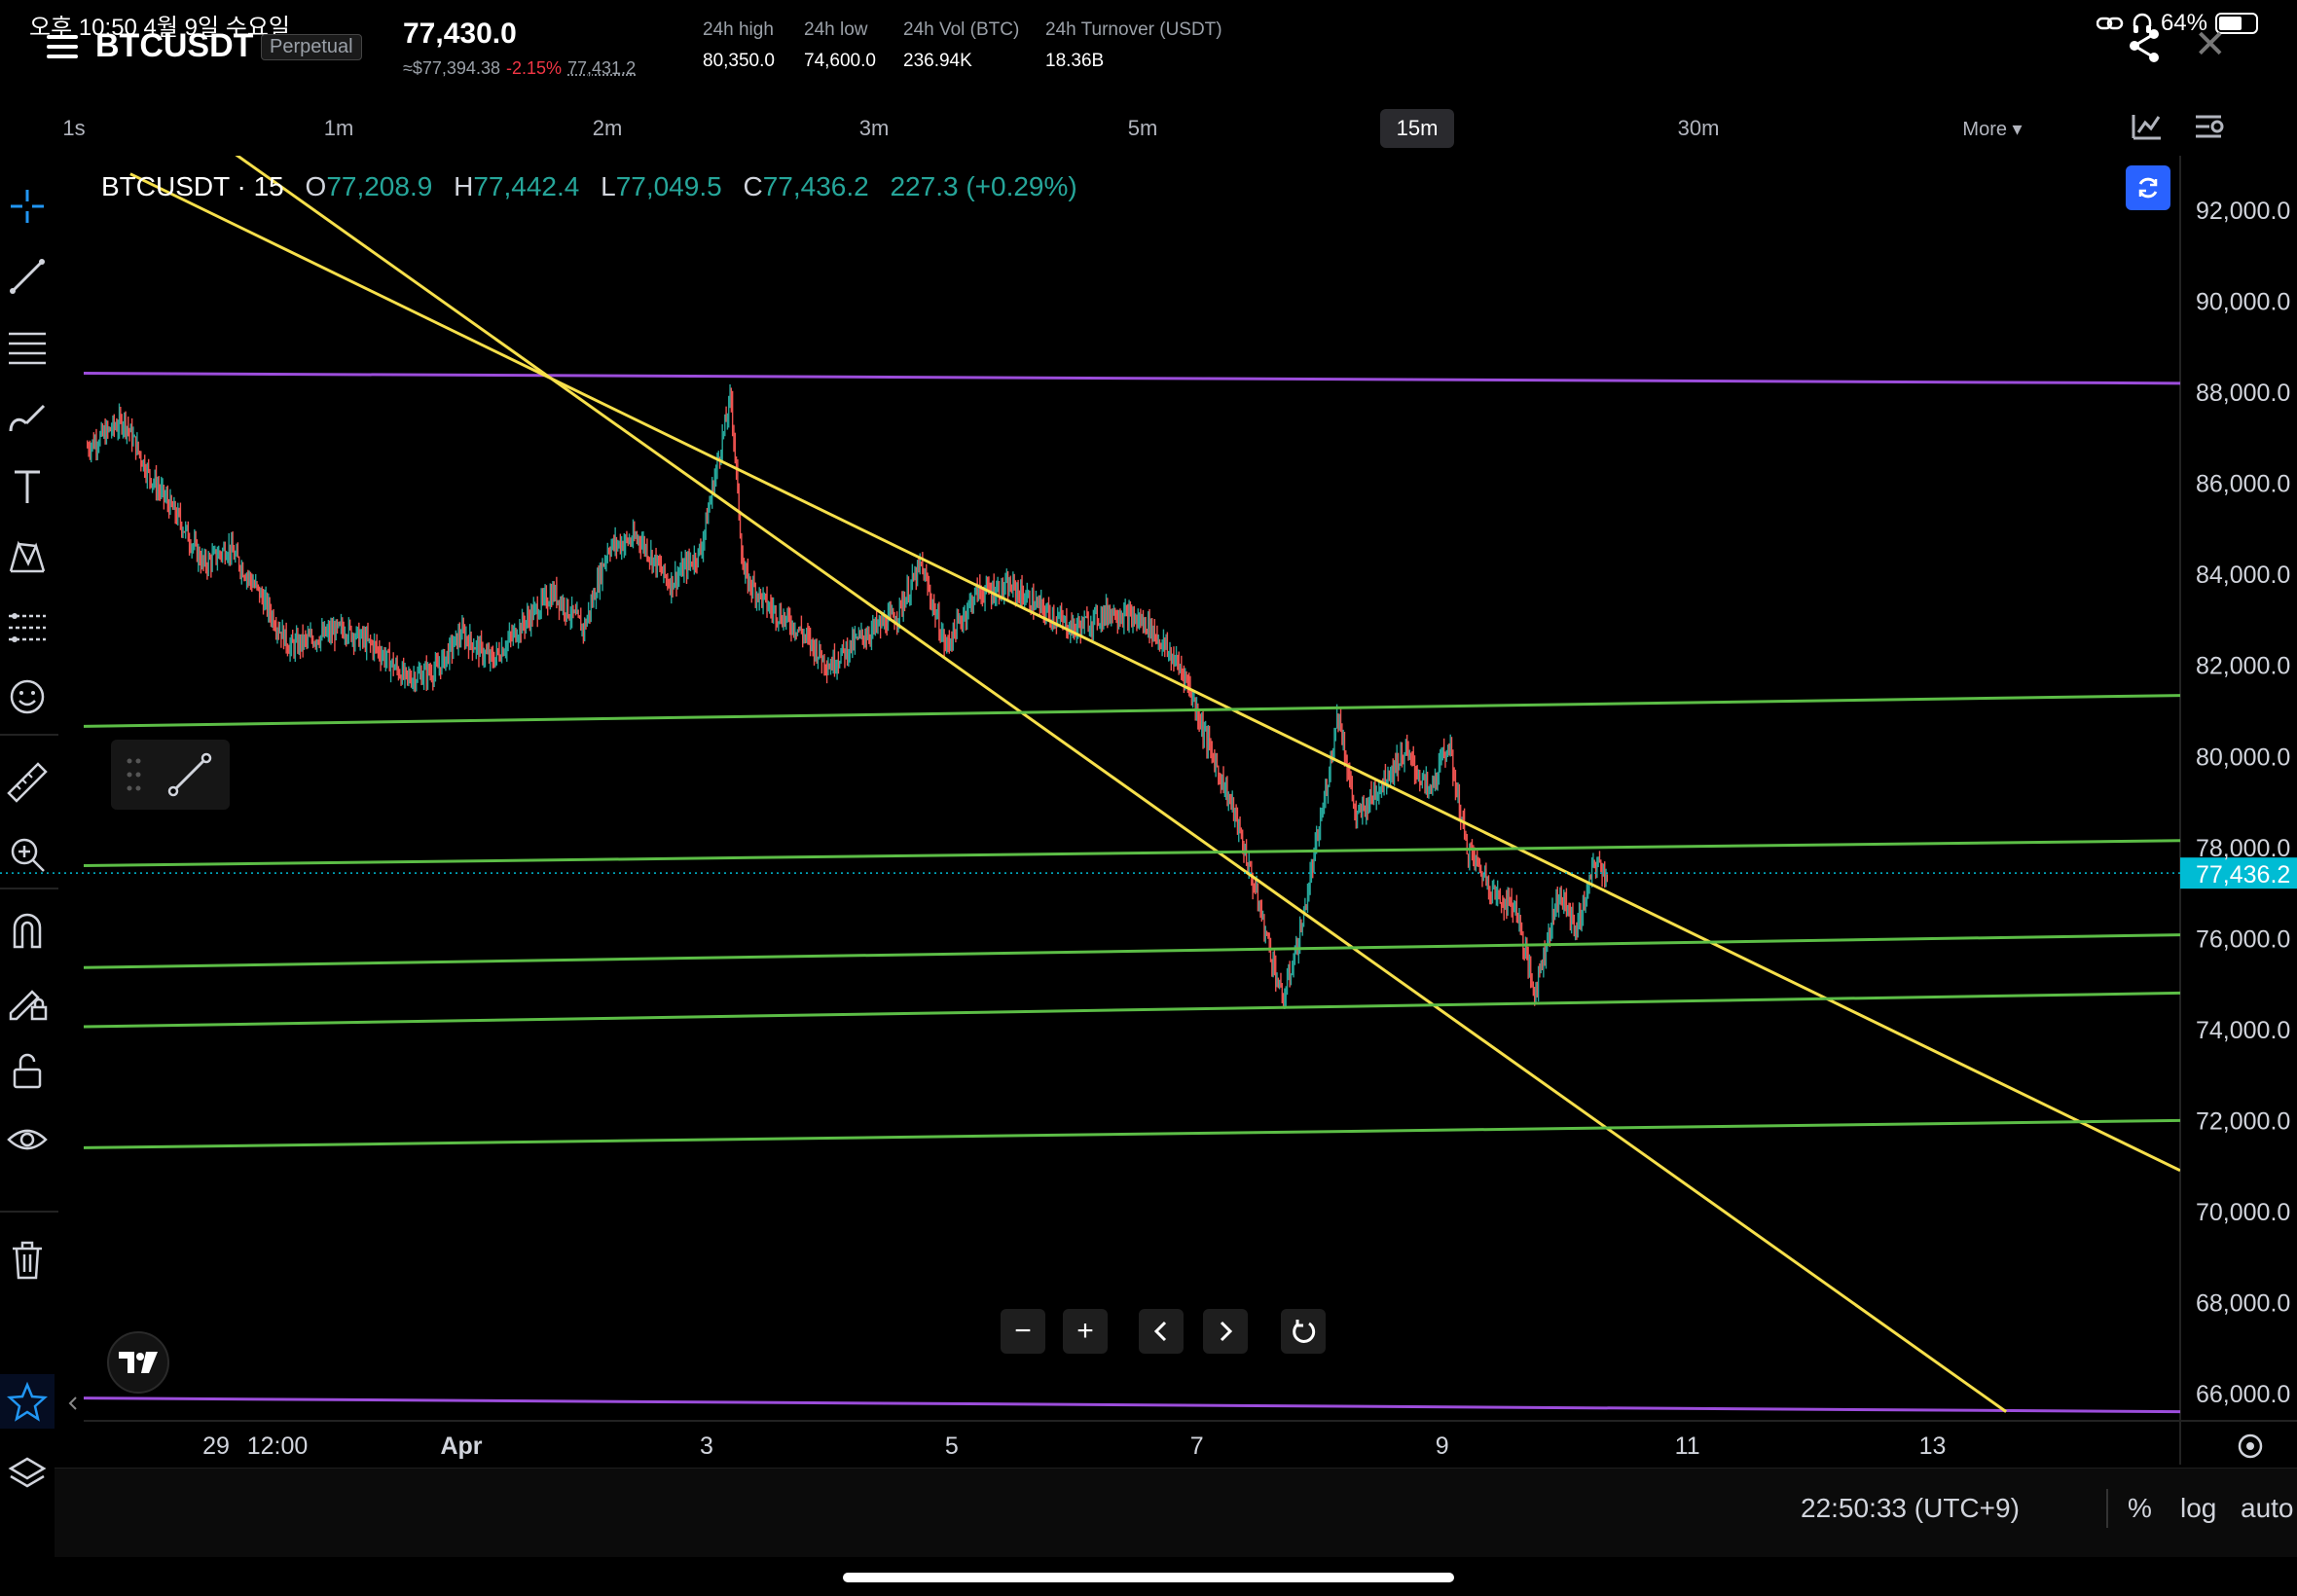 The width and height of the screenshot is (2297, 1596). I want to click on eye-icon, so click(27, 1139).